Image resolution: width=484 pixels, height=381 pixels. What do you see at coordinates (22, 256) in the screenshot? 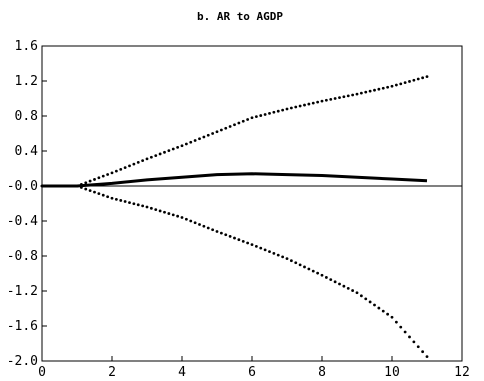
I see `y-tick-label: -0.8` at bounding box center [22, 256].